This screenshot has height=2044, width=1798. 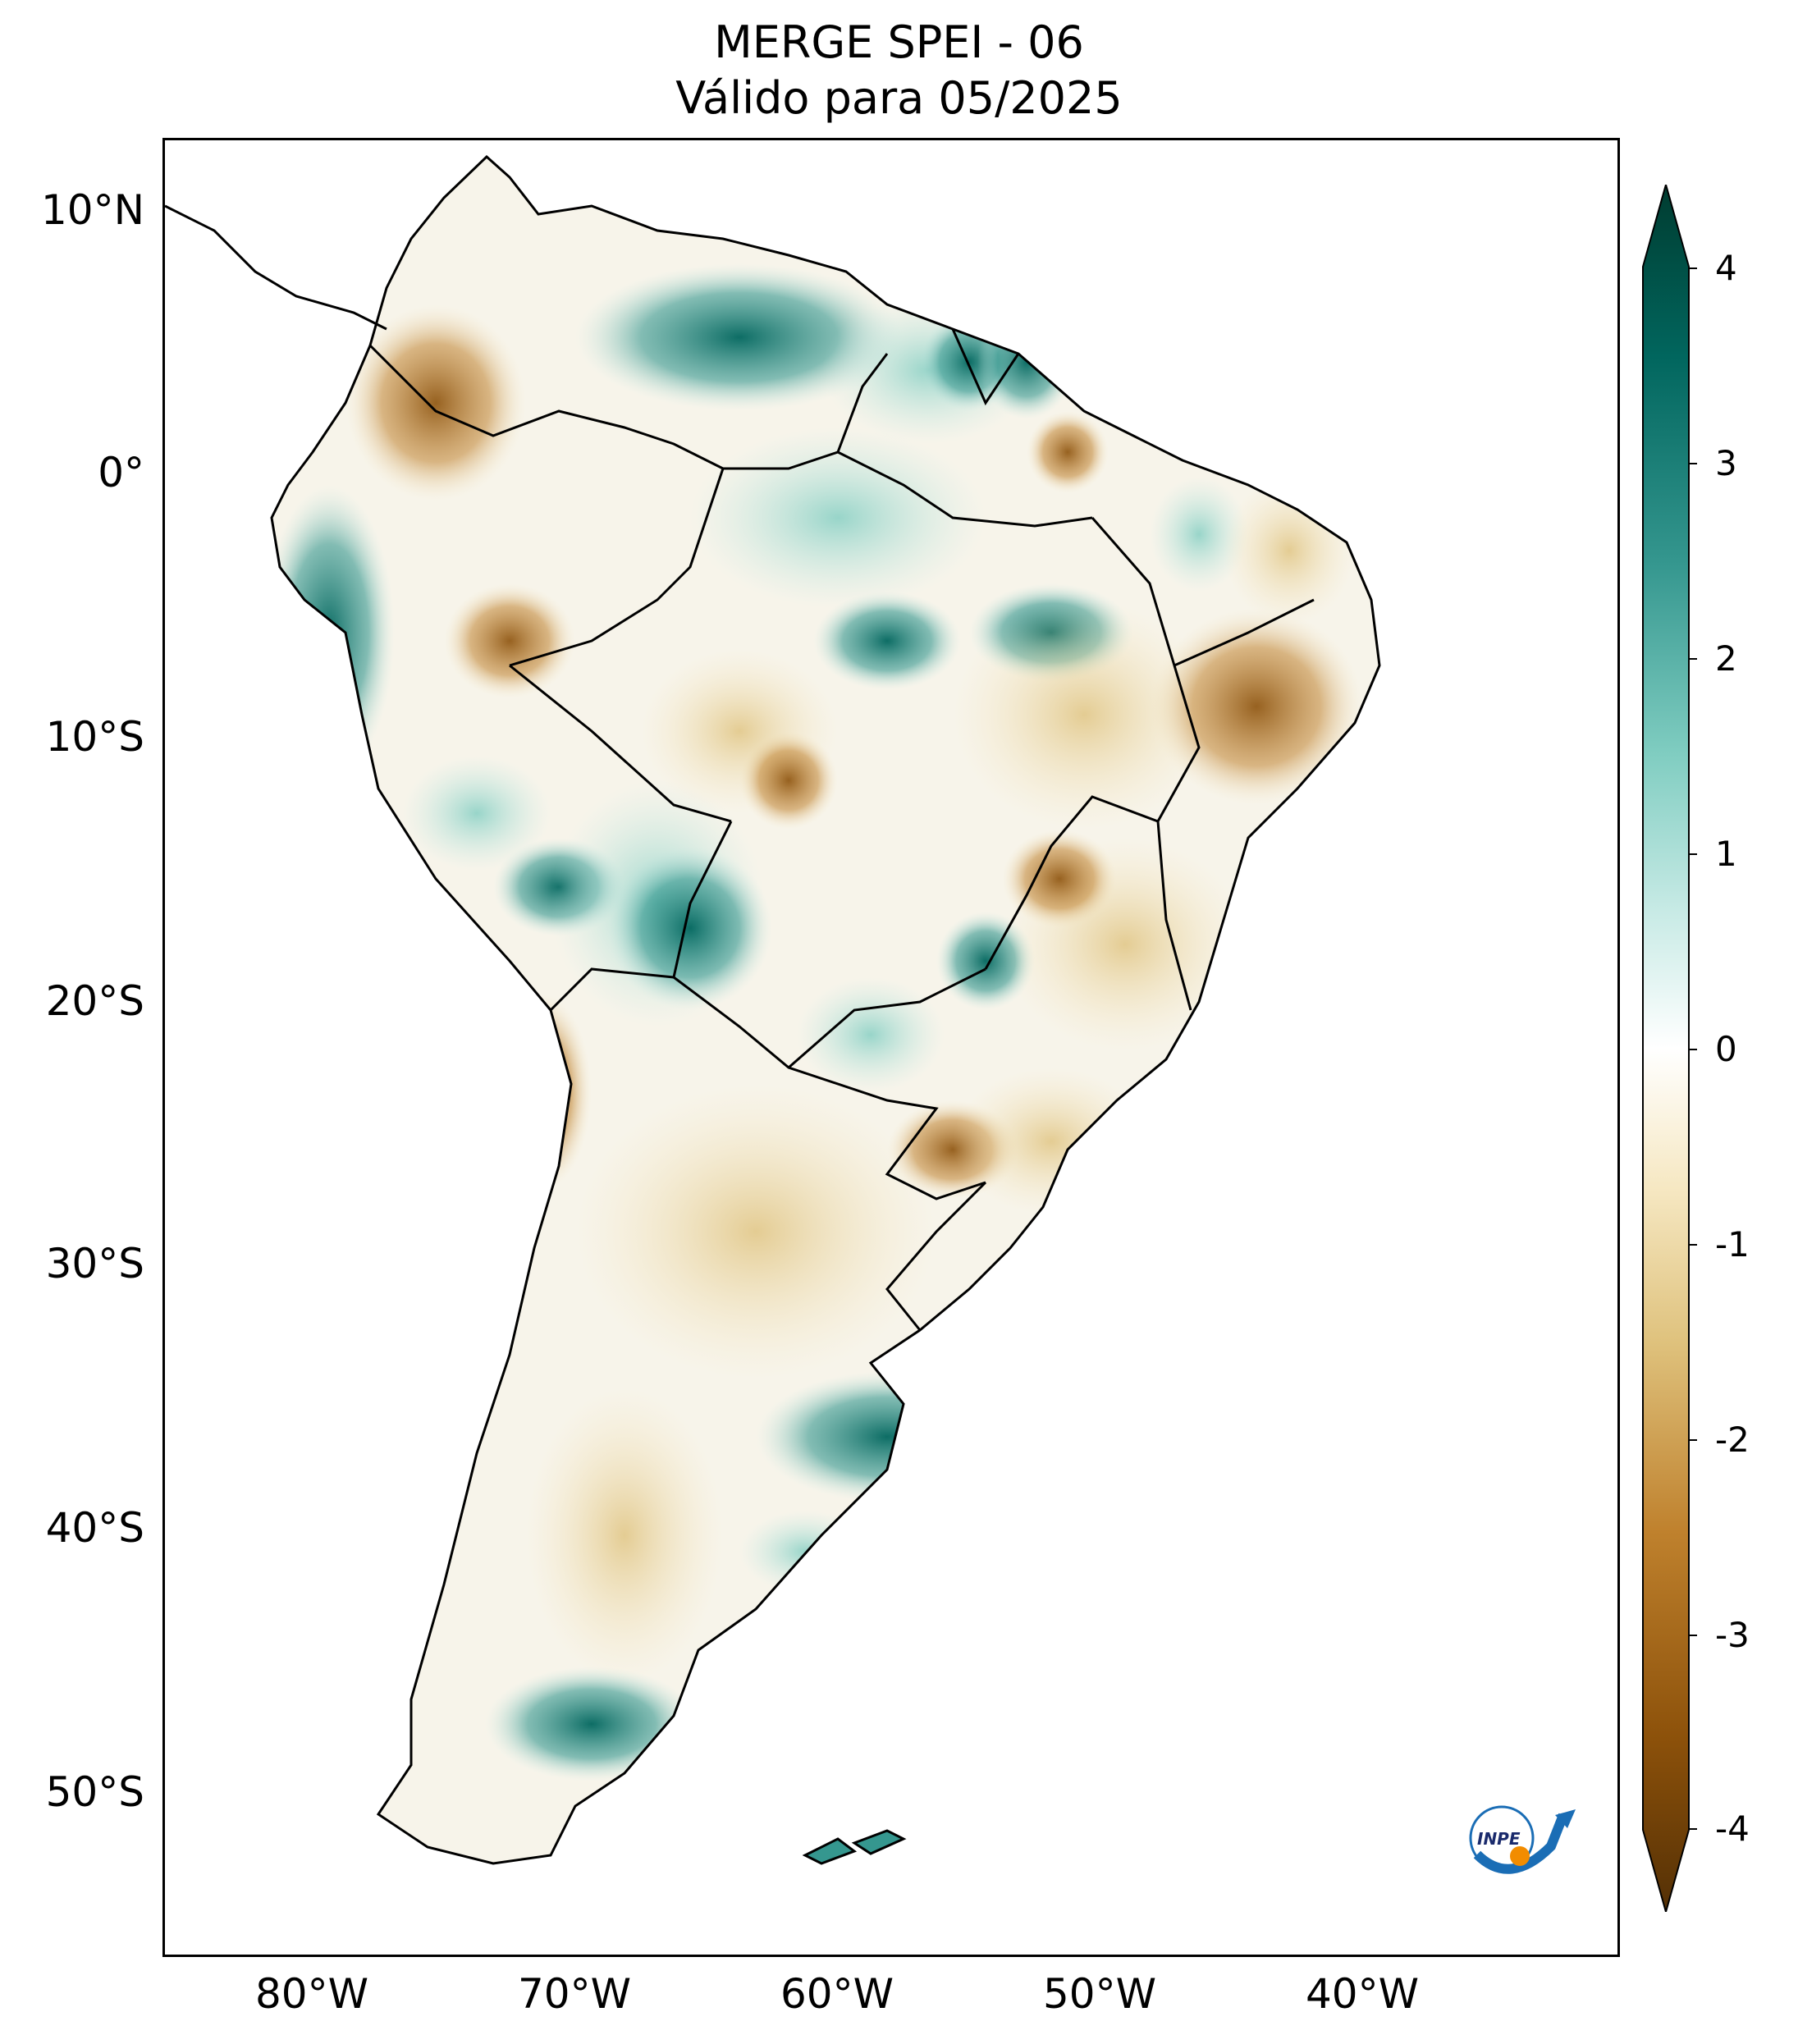 I want to click on cbar-label-neg4: -4, so click(x=1732, y=1829).